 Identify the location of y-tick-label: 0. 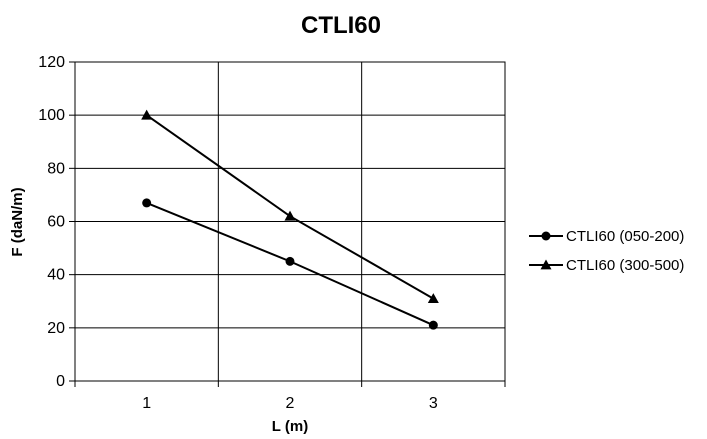
(60, 381).